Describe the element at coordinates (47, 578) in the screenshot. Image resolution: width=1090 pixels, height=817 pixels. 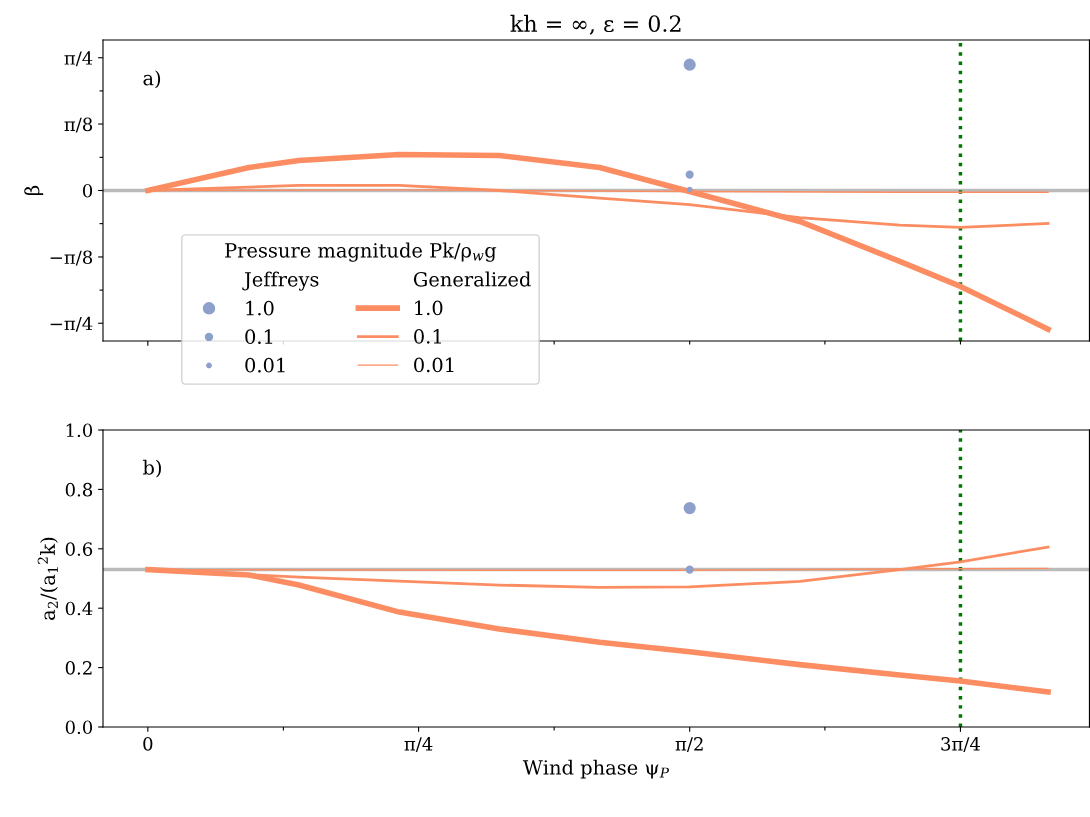
I see `y-axis-title: a$_{2}$/(a$_{1}$$^{2}$k)` at that location.